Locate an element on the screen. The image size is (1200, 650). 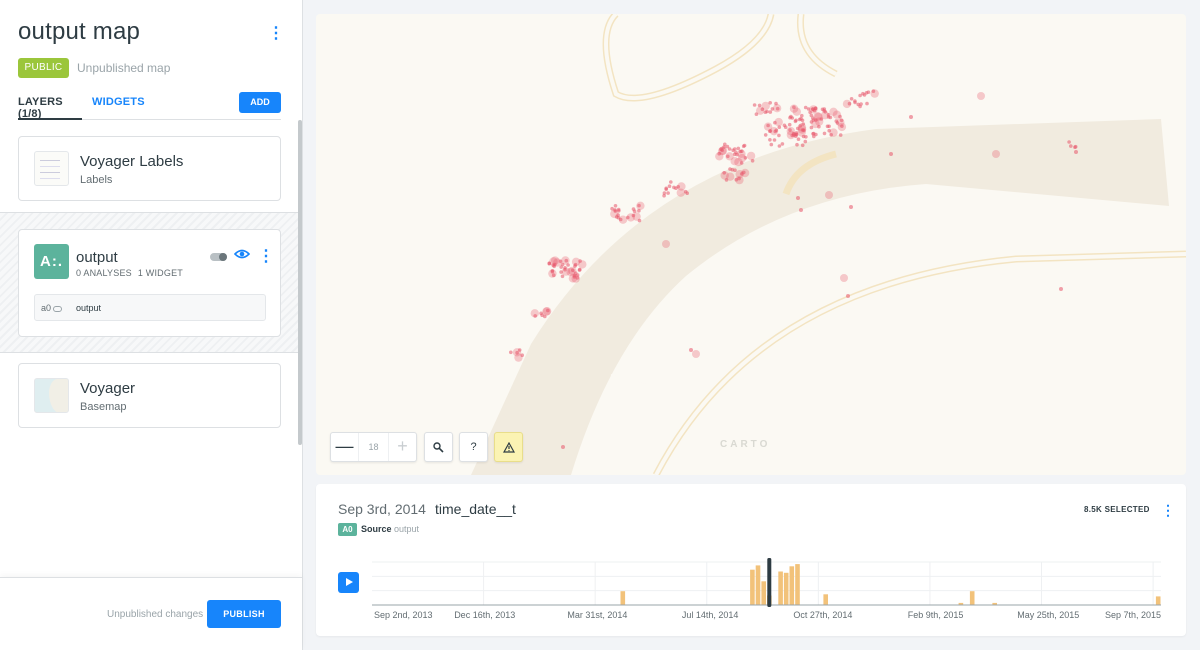
warning-button is located at coordinates (508, 447).